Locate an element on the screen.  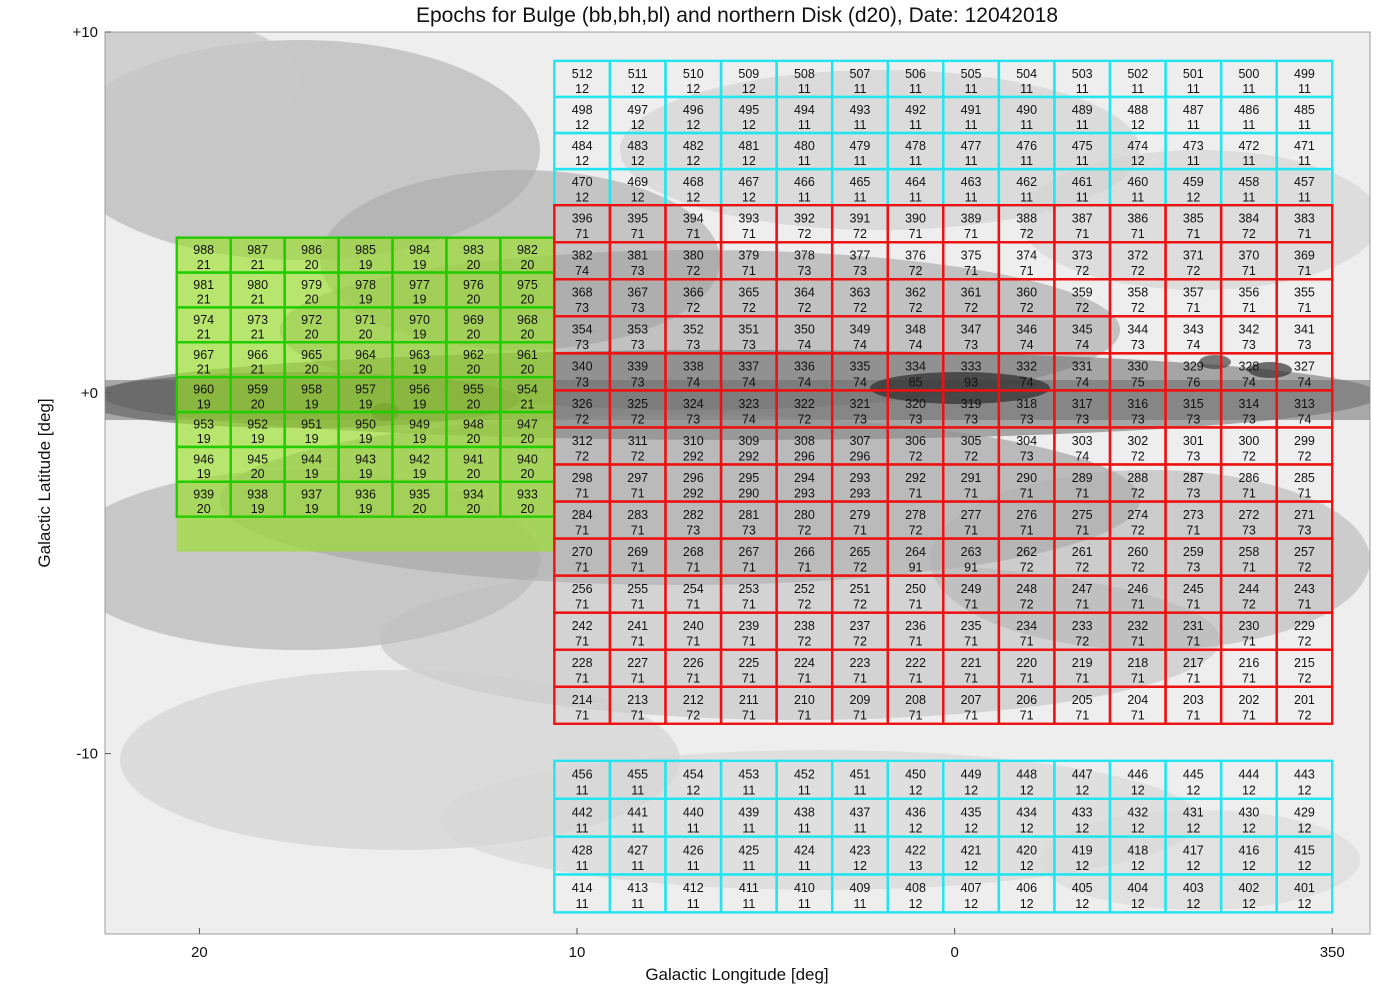
tile-id: 981 is located at coordinates (203, 285).